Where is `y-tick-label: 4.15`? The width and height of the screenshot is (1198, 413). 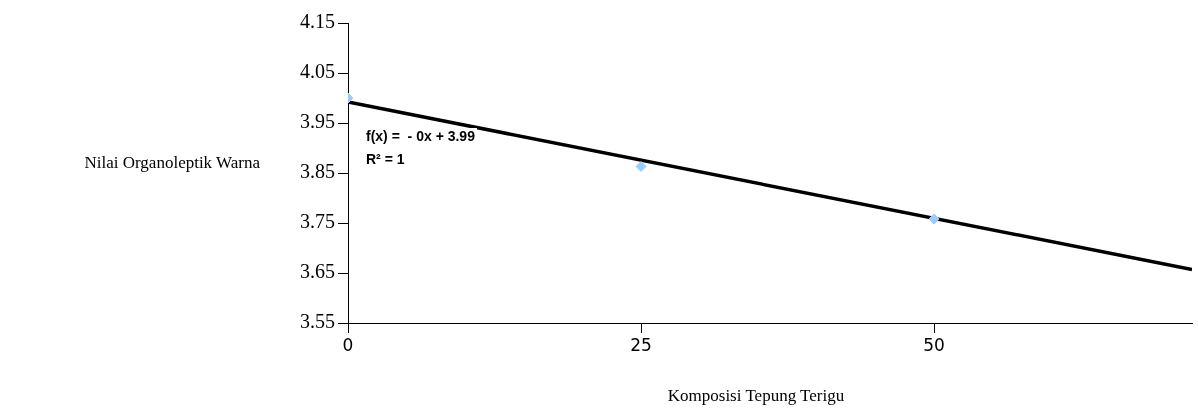 y-tick-label: 4.15 is located at coordinates (317, 21).